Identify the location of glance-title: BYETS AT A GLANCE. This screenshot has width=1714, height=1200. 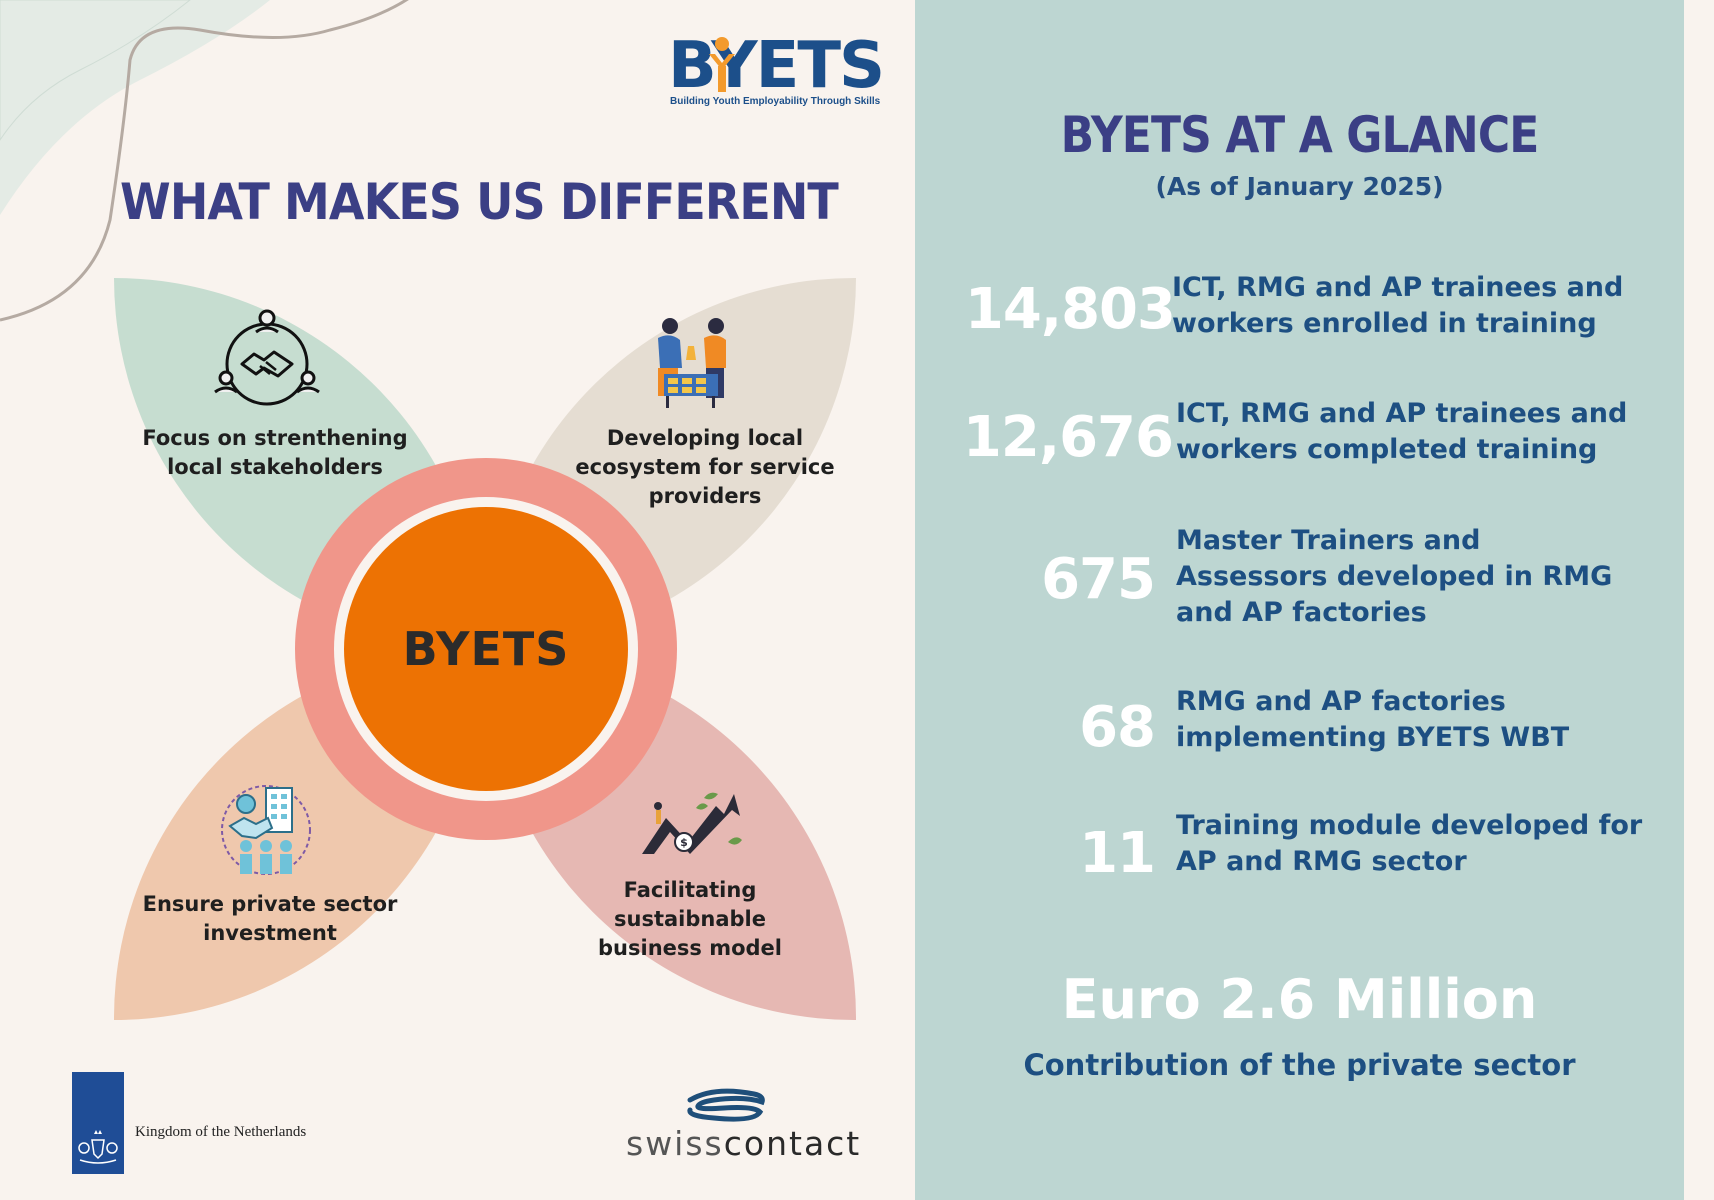
(1300, 135).